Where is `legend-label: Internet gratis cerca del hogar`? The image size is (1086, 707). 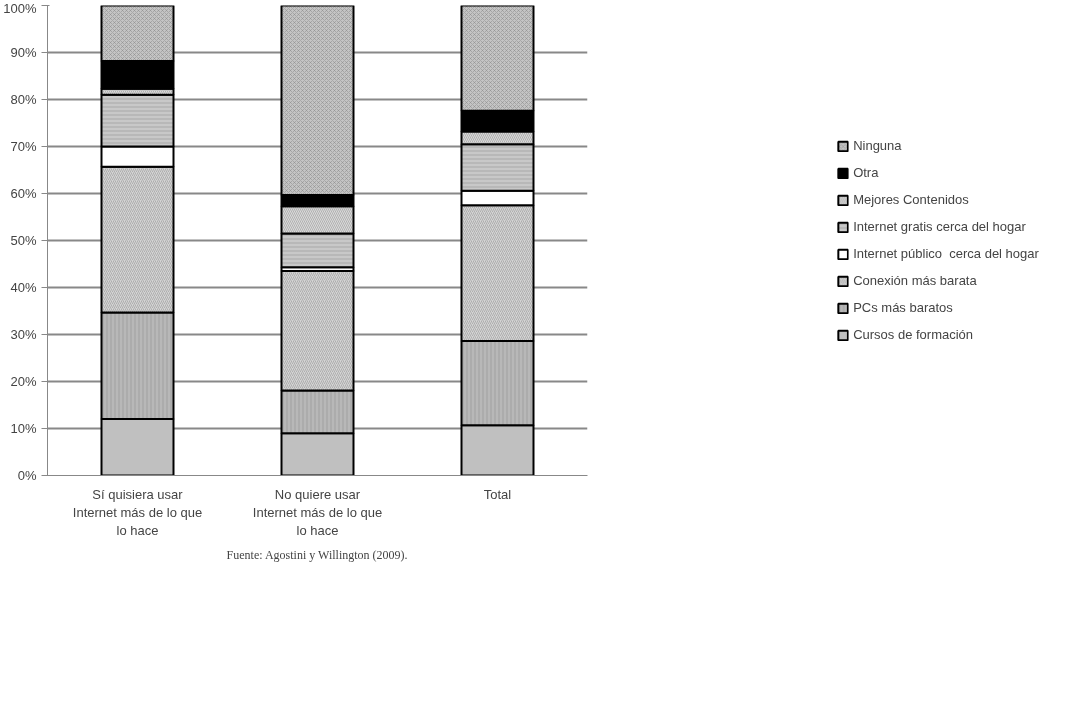 legend-label: Internet gratis cerca del hogar is located at coordinates (939, 226).